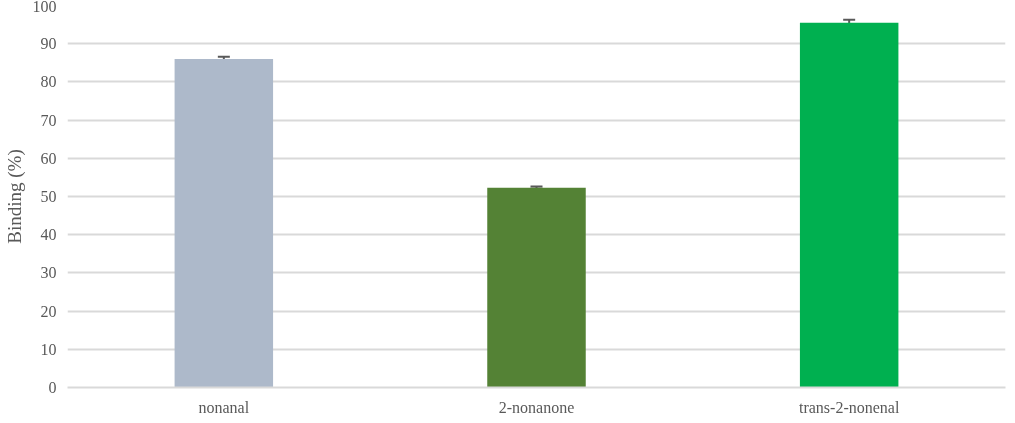  Describe the element at coordinates (52, 387) in the screenshot. I see `y-tick-label: 0` at that location.